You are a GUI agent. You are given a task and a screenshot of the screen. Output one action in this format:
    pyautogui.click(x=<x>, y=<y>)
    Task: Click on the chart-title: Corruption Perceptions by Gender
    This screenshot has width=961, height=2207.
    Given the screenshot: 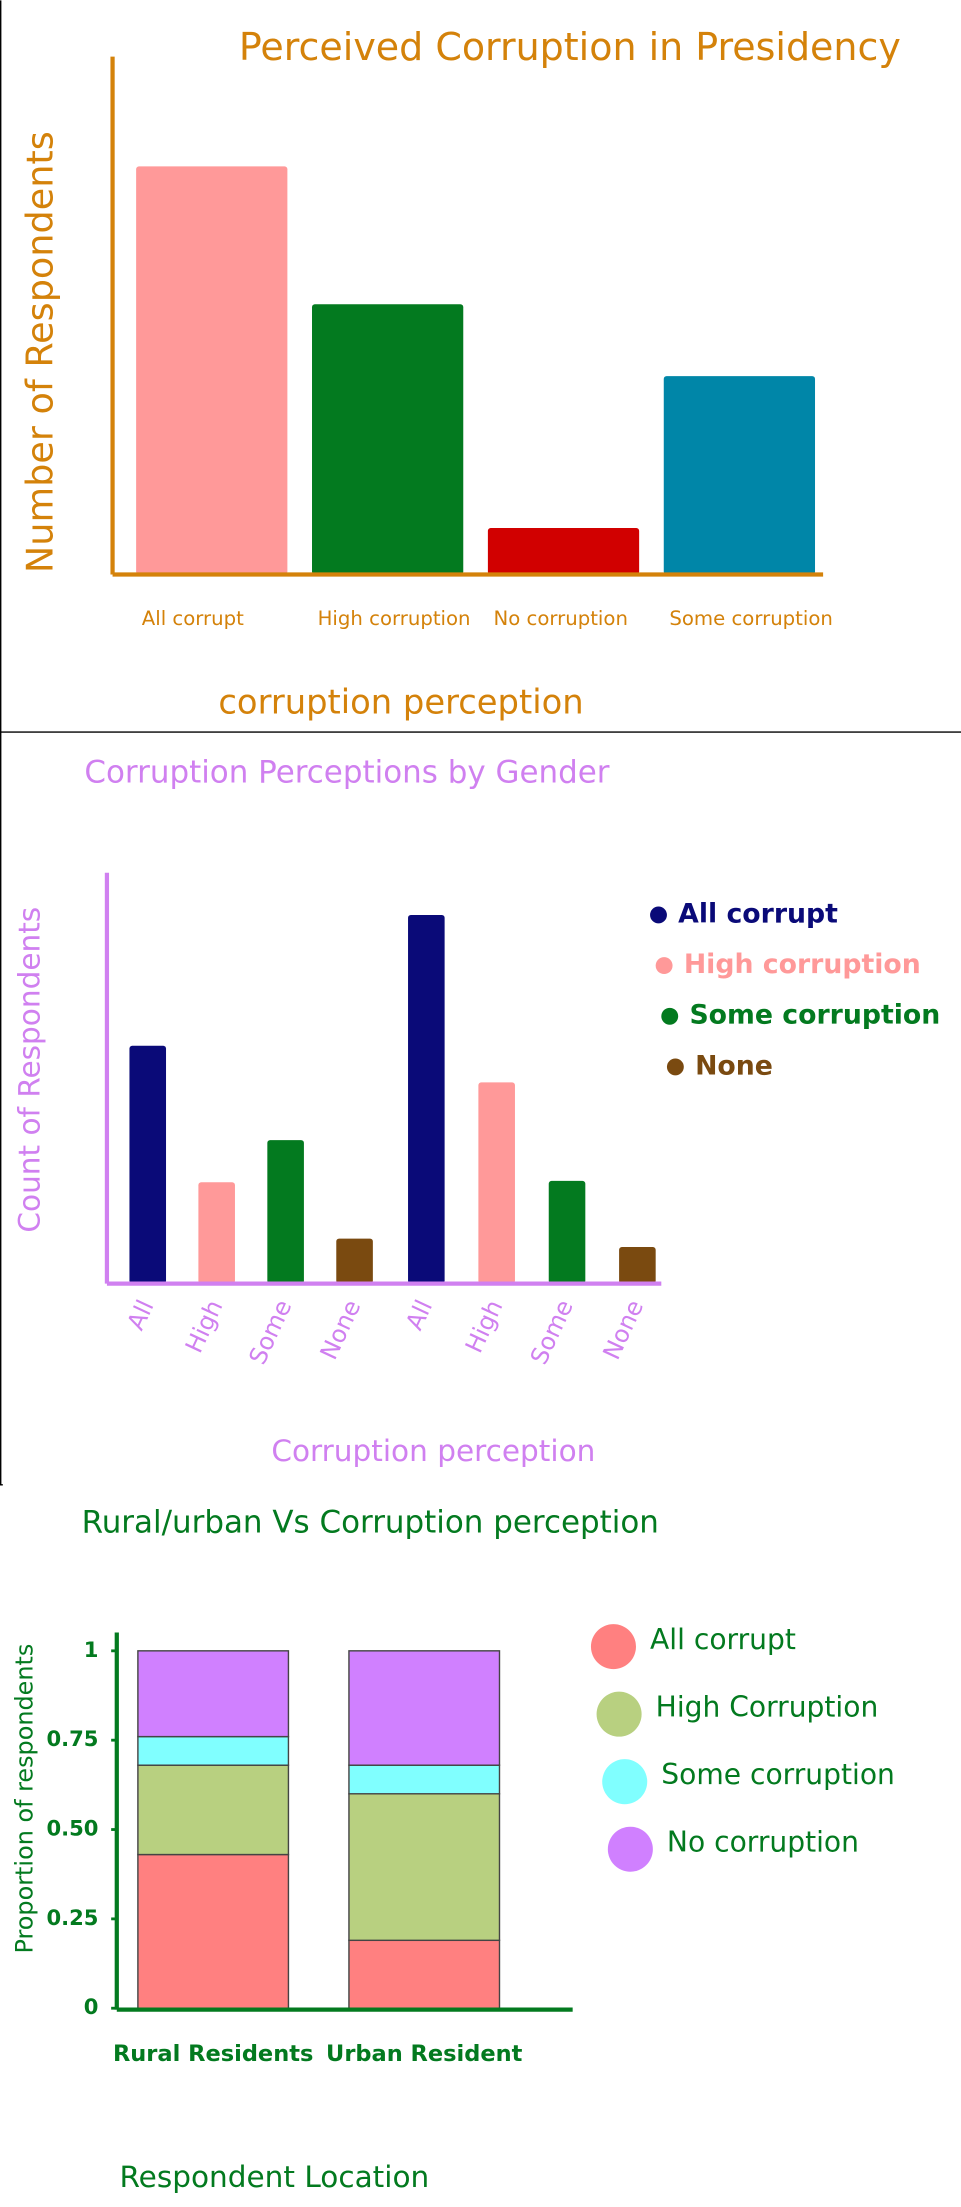 What is the action you would take?
    pyautogui.click(x=346, y=773)
    